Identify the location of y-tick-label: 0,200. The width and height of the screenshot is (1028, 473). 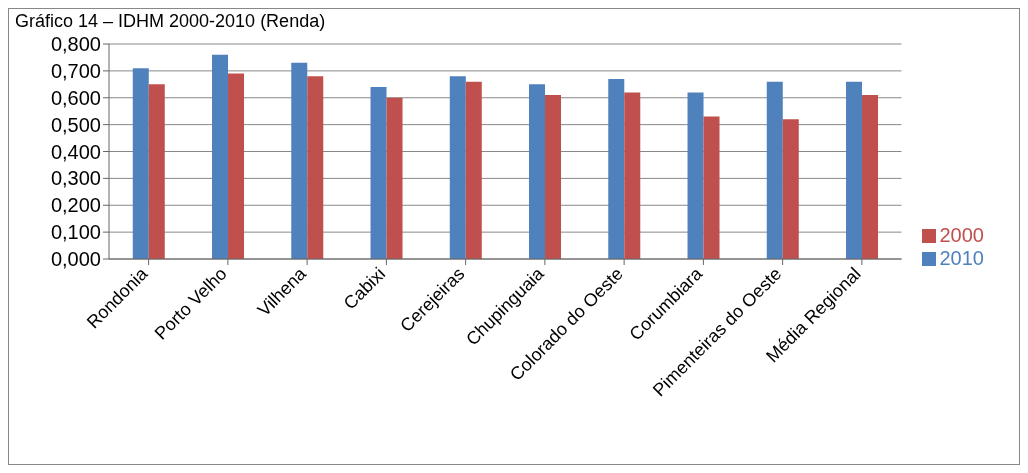
(75, 205).